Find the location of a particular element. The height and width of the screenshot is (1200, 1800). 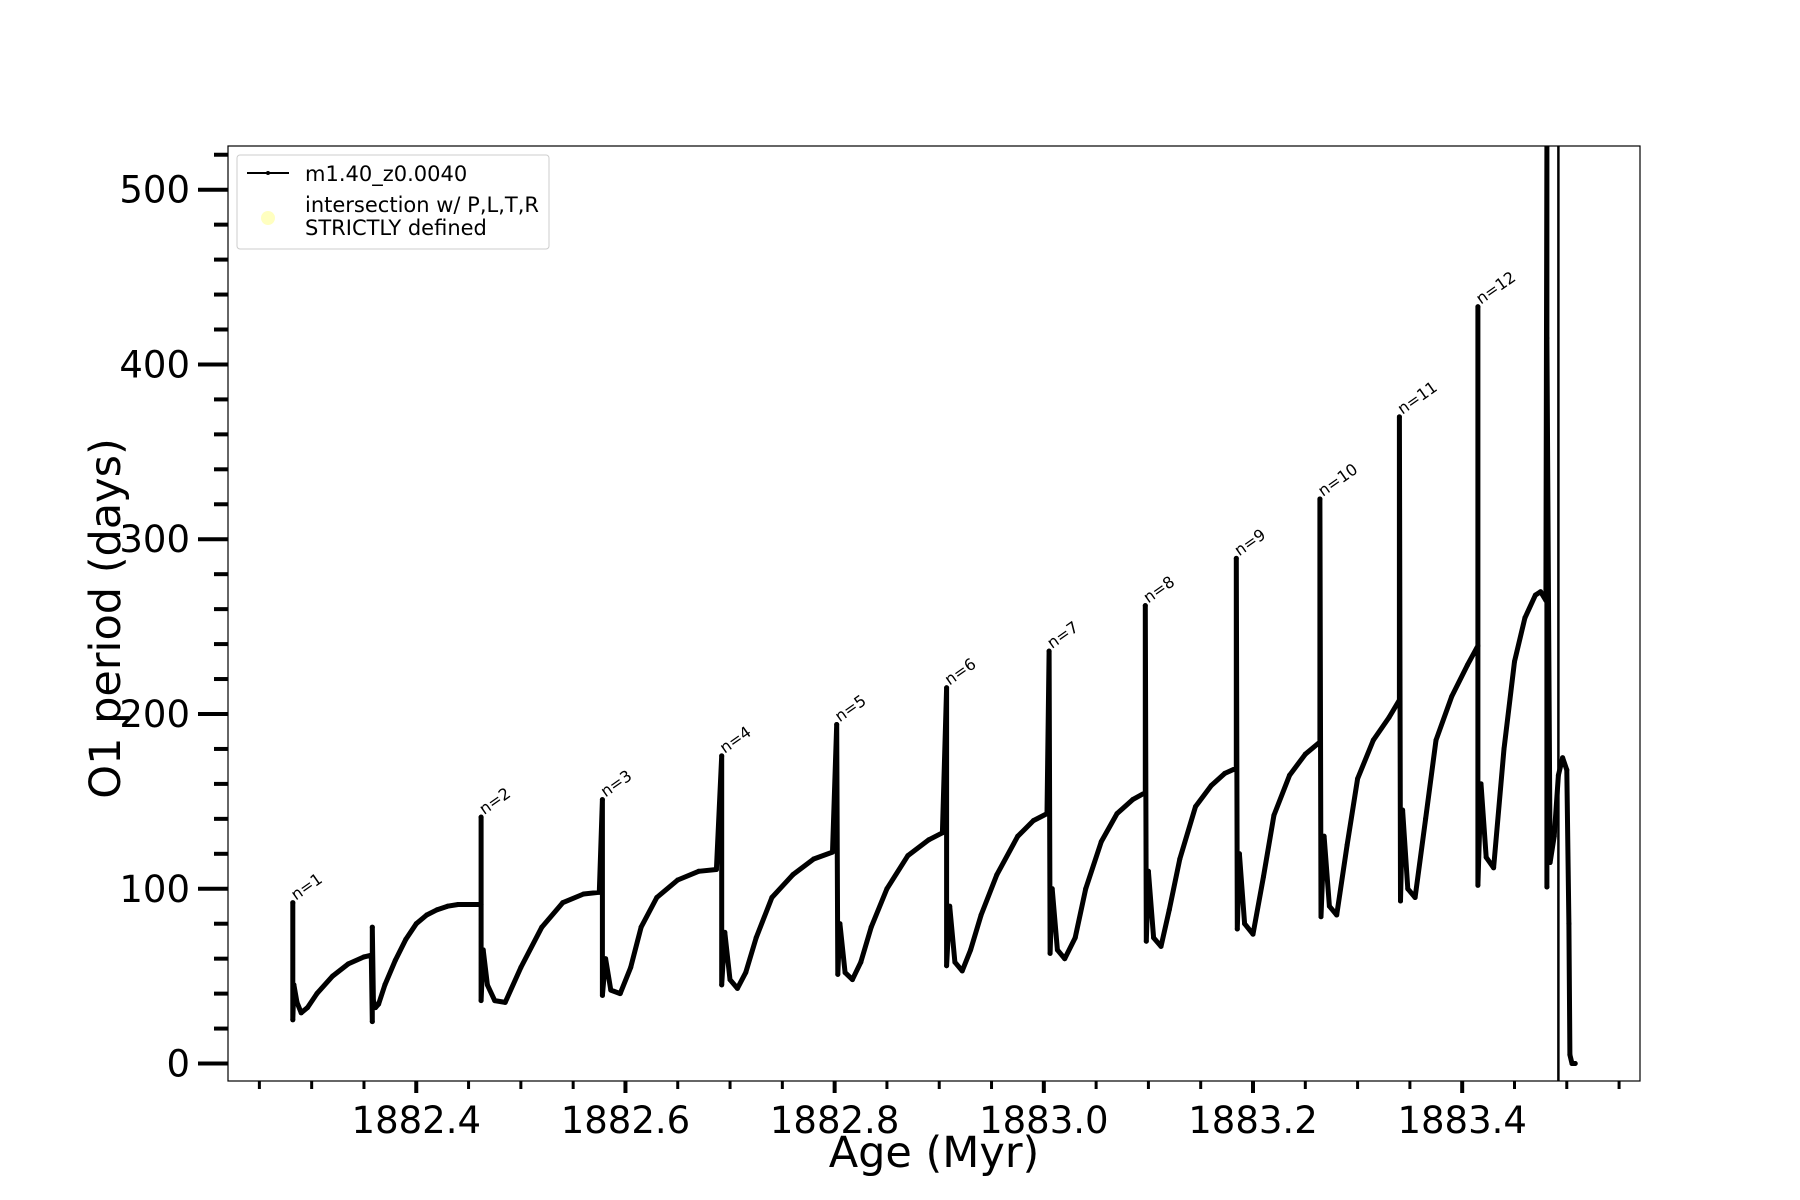

y-tick-label: 300 is located at coordinates (154, 539).